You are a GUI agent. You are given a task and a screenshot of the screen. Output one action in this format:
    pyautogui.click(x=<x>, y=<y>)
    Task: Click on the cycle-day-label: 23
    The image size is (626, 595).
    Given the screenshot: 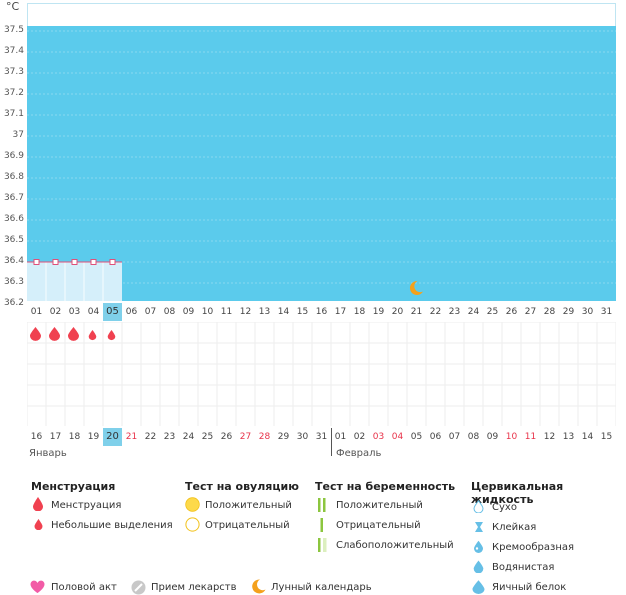 What is the action you would take?
    pyautogui.click(x=454, y=312)
    